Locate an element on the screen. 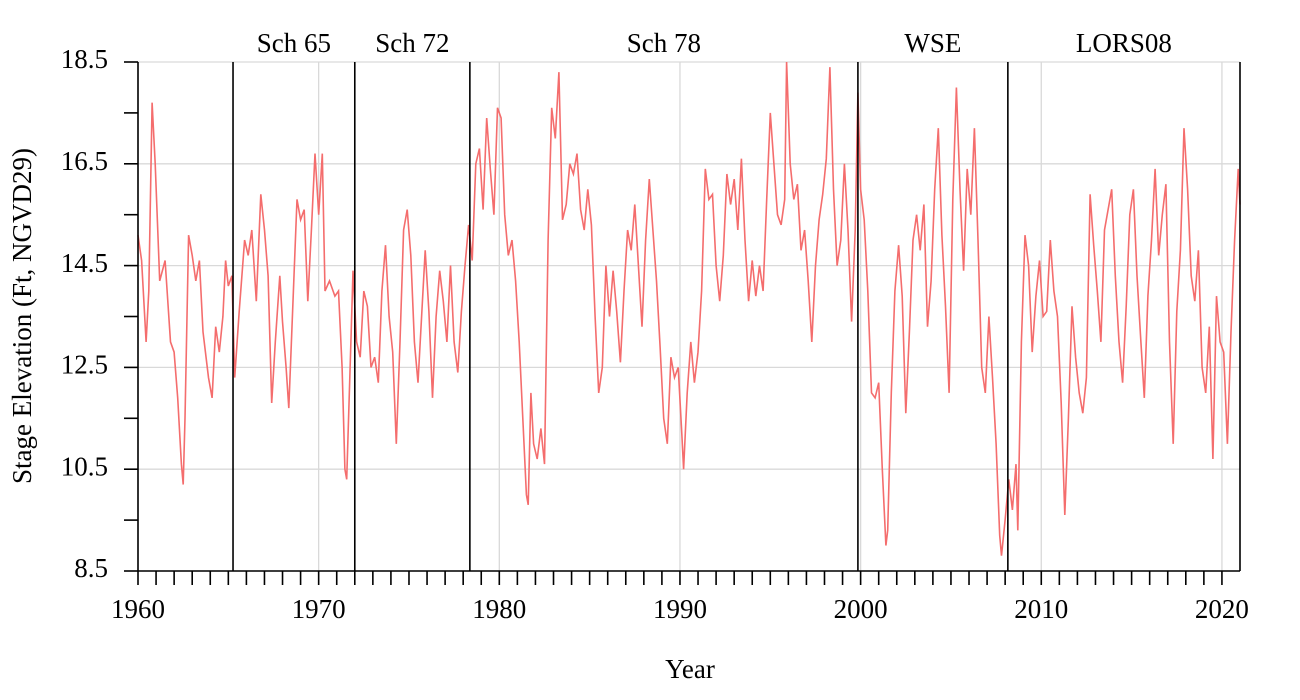 This screenshot has width=1300, height=700. y-tick-label: 18.5 is located at coordinates (84, 59).